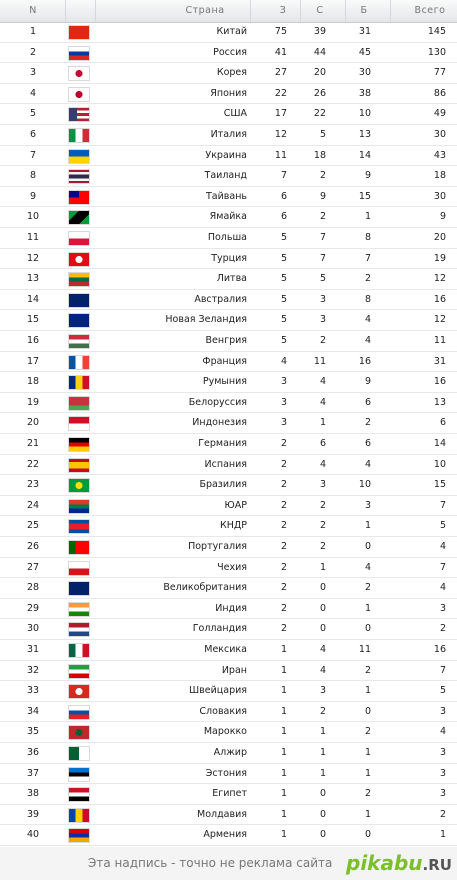  Describe the element at coordinates (228, 423) in the screenshot. I see `table-row: 20 Индонезия 3 1 2 6` at that location.